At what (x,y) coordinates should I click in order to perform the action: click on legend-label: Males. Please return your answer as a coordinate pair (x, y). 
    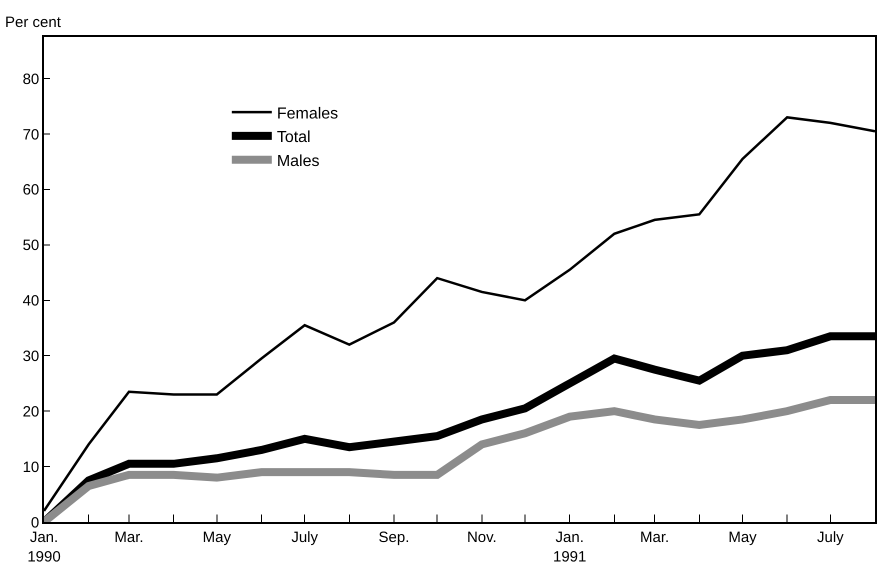
    Looking at the image, I should click on (298, 161).